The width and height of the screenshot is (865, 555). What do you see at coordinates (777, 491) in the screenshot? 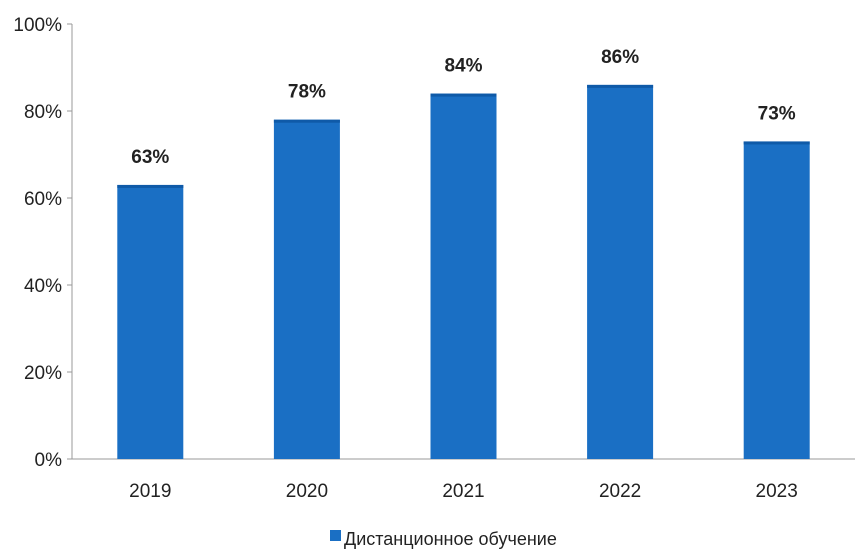
I see `x-tick-label: 2023` at bounding box center [777, 491].